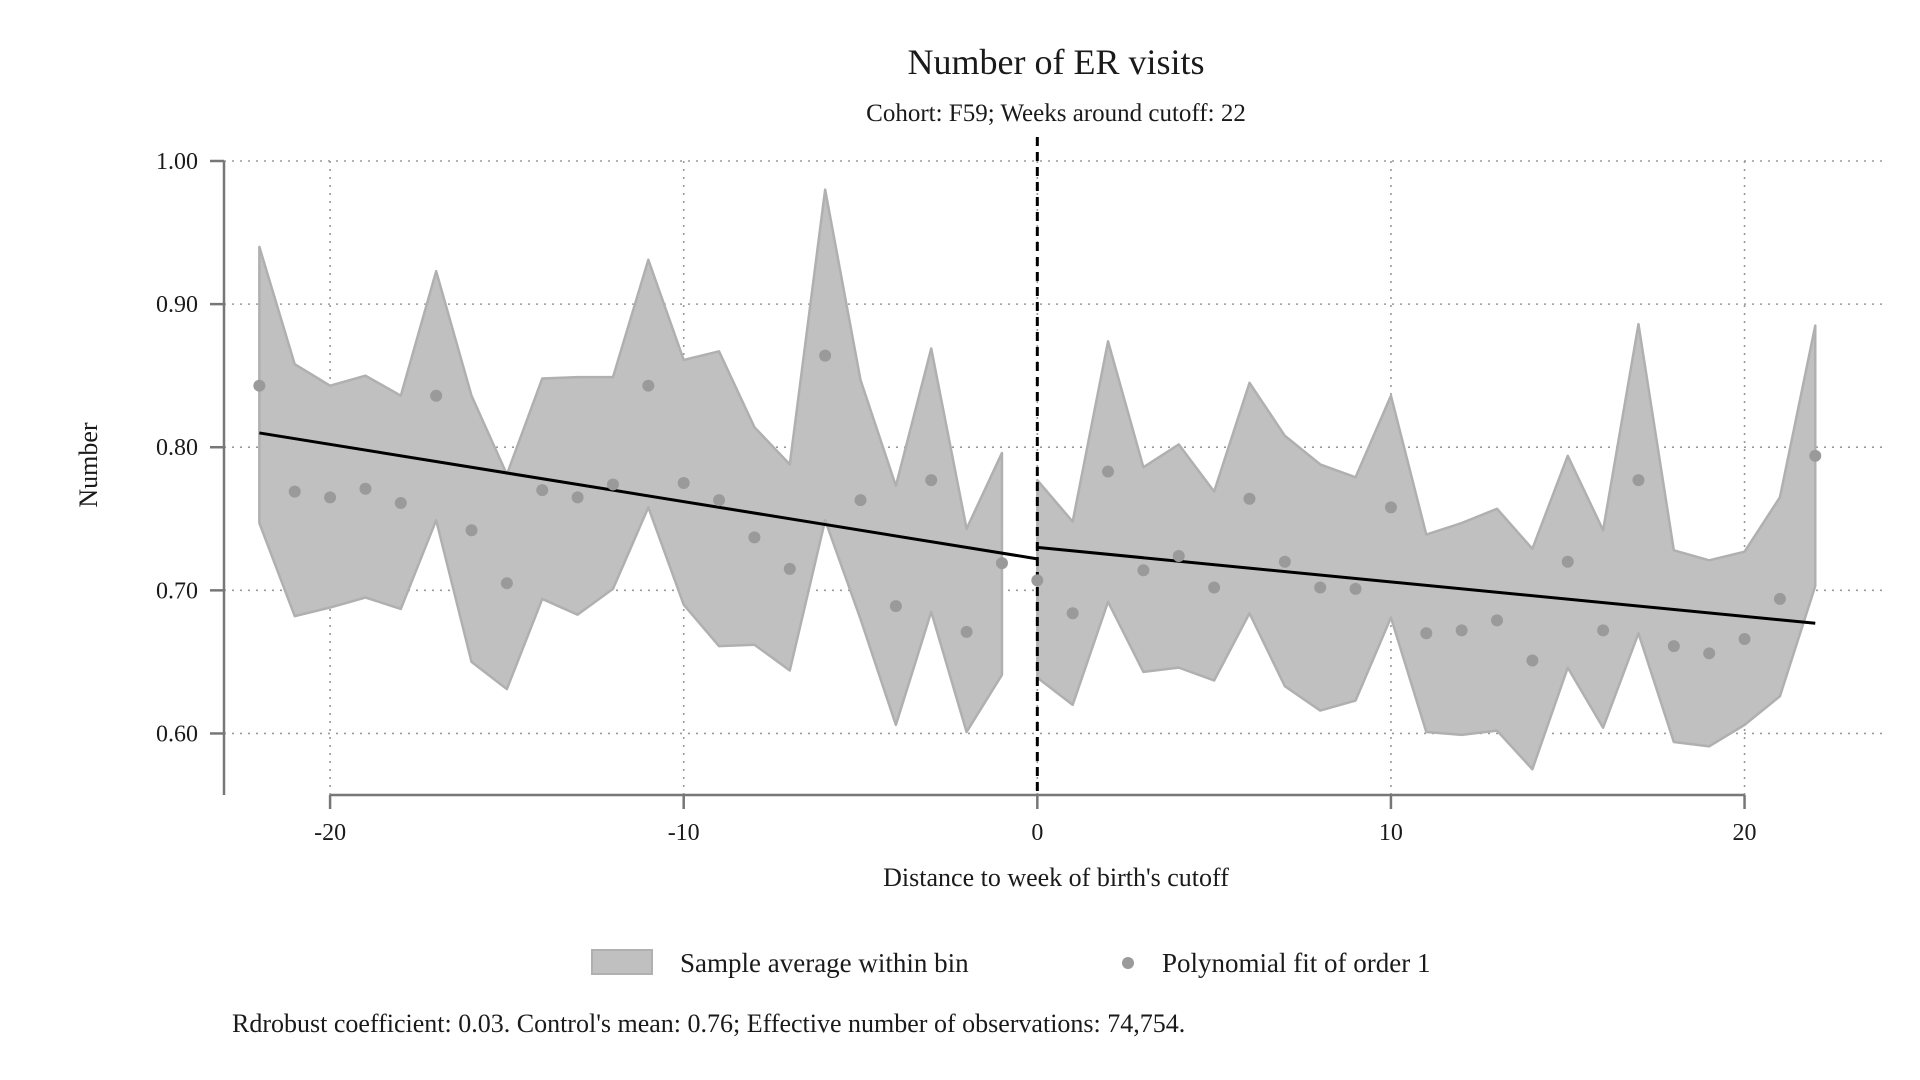  Describe the element at coordinates (1745, 833) in the screenshot. I see `x-tick-label: 20` at that location.